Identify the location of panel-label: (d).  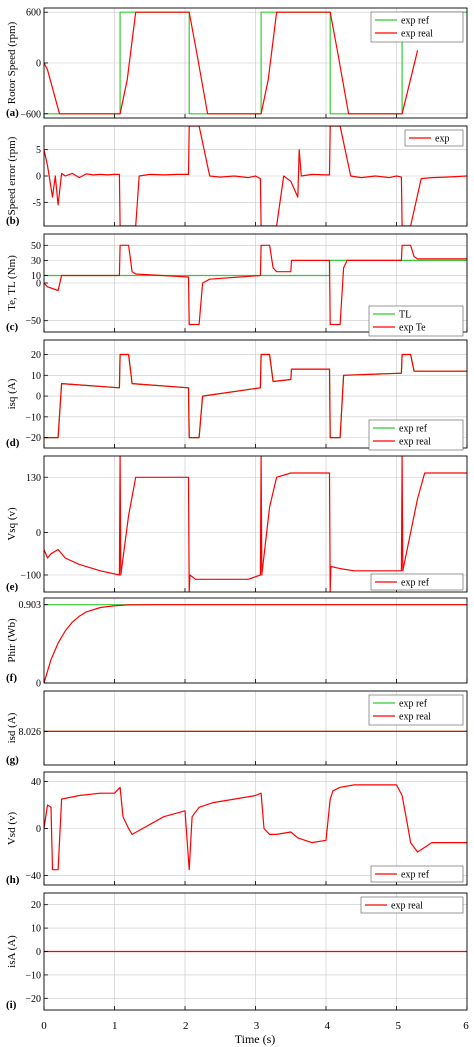
(13, 443).